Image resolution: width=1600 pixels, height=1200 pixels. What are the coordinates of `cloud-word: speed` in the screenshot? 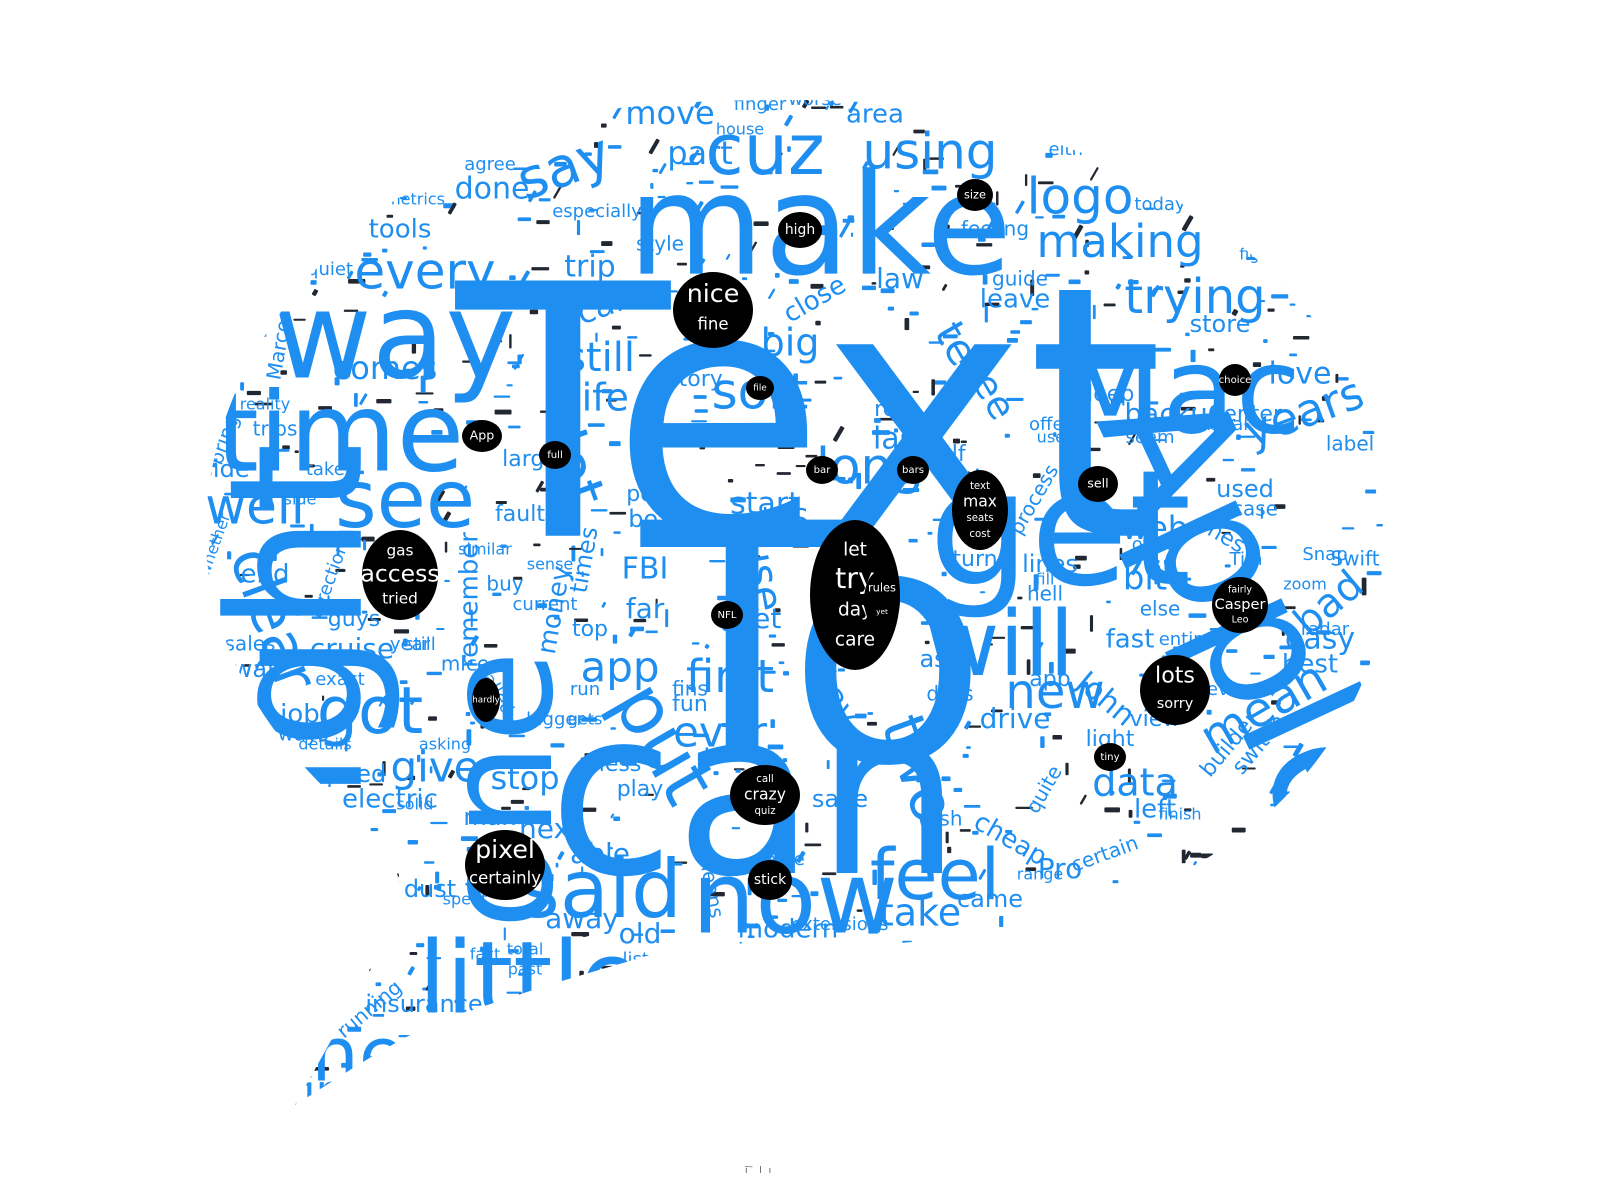 It's located at (350, 774).